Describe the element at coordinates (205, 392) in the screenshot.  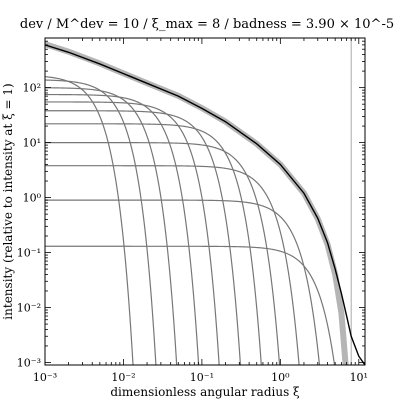
I see `x-axis-title: dimensionless angular radius ξ` at that location.